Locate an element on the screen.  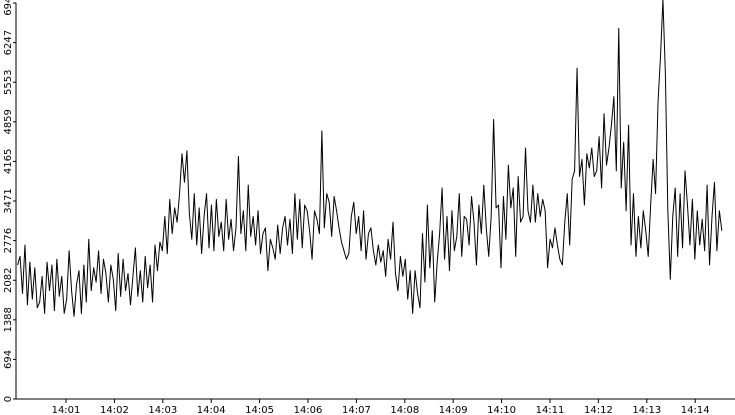
x-tick-label: 14:02 is located at coordinates (114, 410).